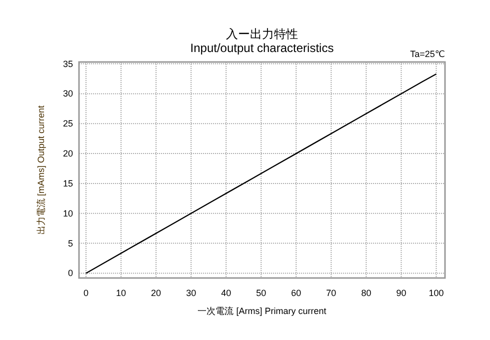  What do you see at coordinates (67, 213) in the screenshot?
I see `y-tick-label: 10` at bounding box center [67, 213].